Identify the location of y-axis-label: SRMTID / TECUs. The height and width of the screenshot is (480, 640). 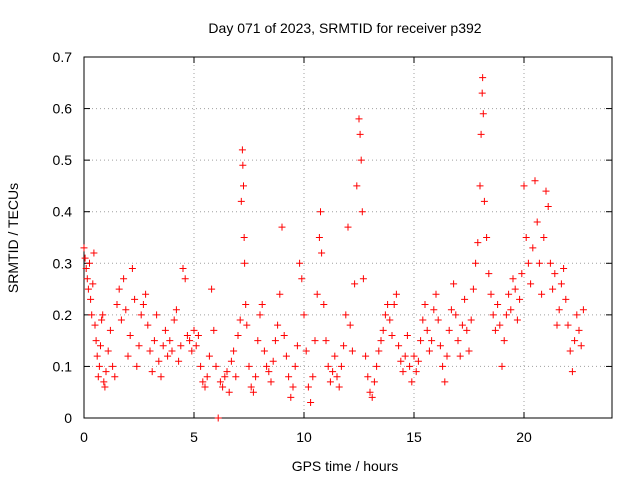
(13, 238).